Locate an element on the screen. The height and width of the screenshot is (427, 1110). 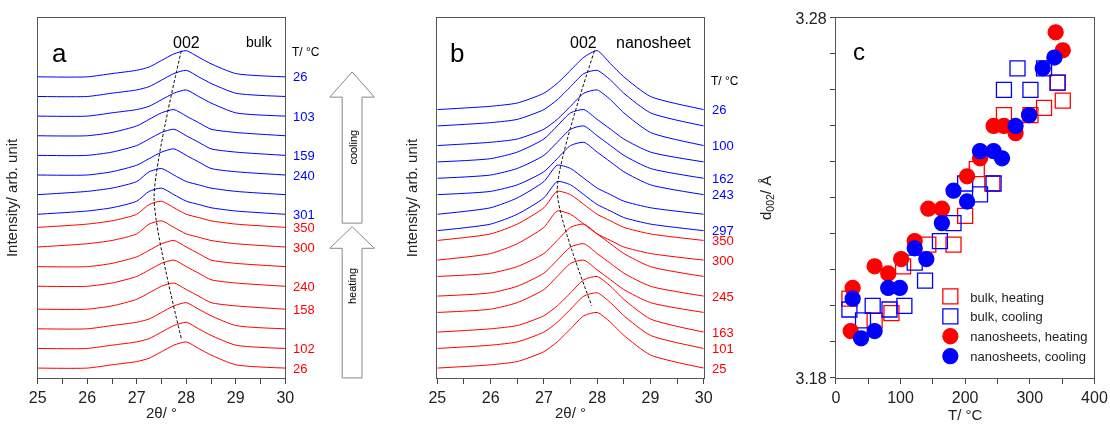
series-label: 163 is located at coordinates (723, 332).